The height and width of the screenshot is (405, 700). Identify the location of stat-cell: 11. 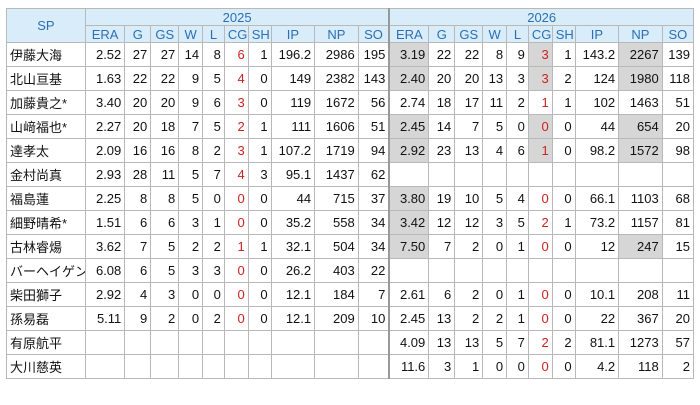
(678, 294).